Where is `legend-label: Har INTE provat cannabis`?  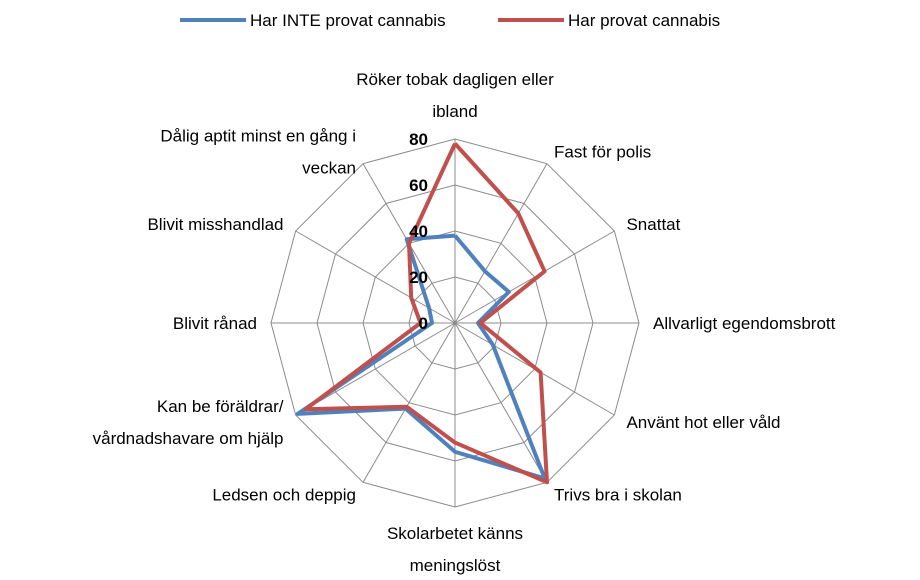
legend-label: Har INTE provat cannabis is located at coordinates (348, 20).